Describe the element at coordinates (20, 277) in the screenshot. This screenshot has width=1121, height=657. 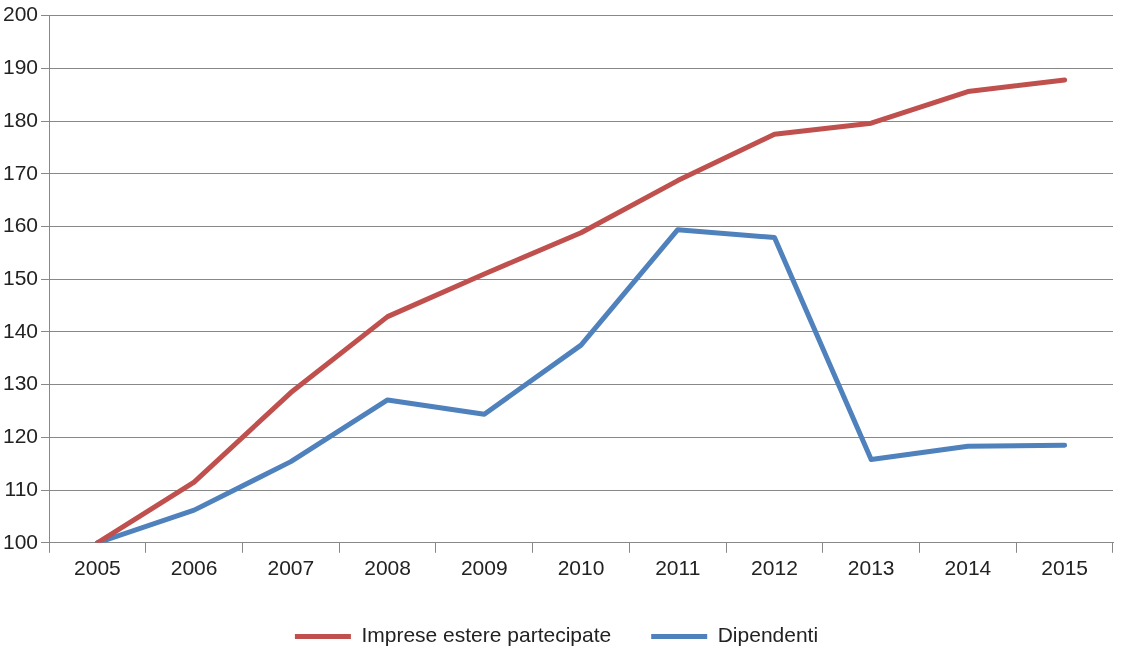
I see `y-tick-label: 150` at that location.